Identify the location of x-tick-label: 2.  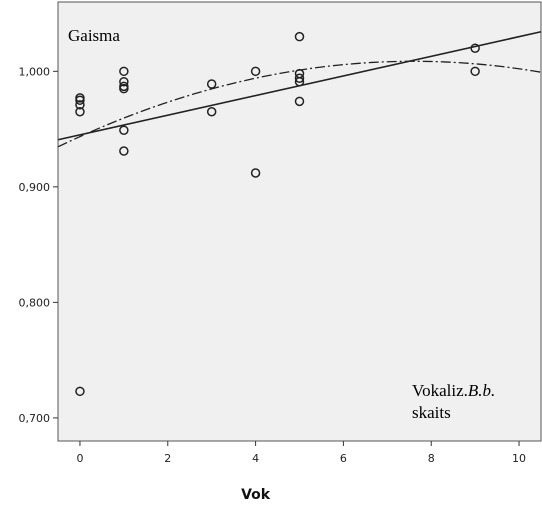
(167, 458).